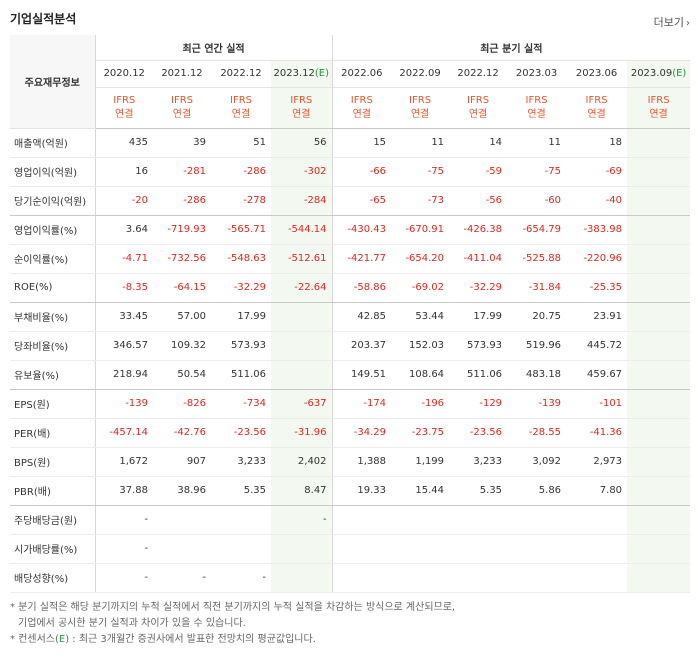 This screenshot has height=658, width=698. What do you see at coordinates (53, 172) in the screenshot?
I see `row-label: 영업이익(억원)` at bounding box center [53, 172].